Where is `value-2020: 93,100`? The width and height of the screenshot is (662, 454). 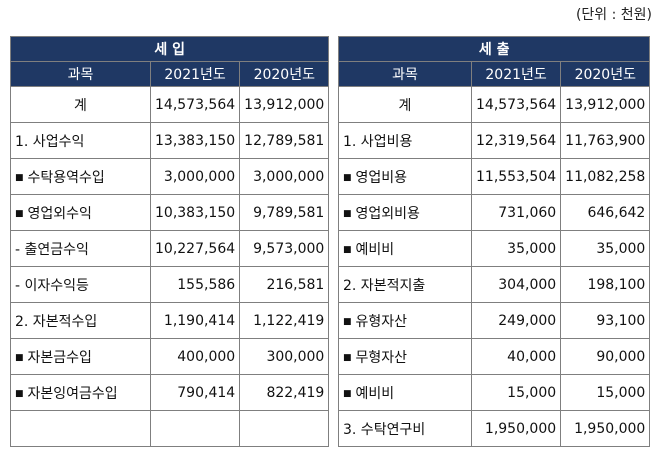 value-2020: 93,100 is located at coordinates (605, 320).